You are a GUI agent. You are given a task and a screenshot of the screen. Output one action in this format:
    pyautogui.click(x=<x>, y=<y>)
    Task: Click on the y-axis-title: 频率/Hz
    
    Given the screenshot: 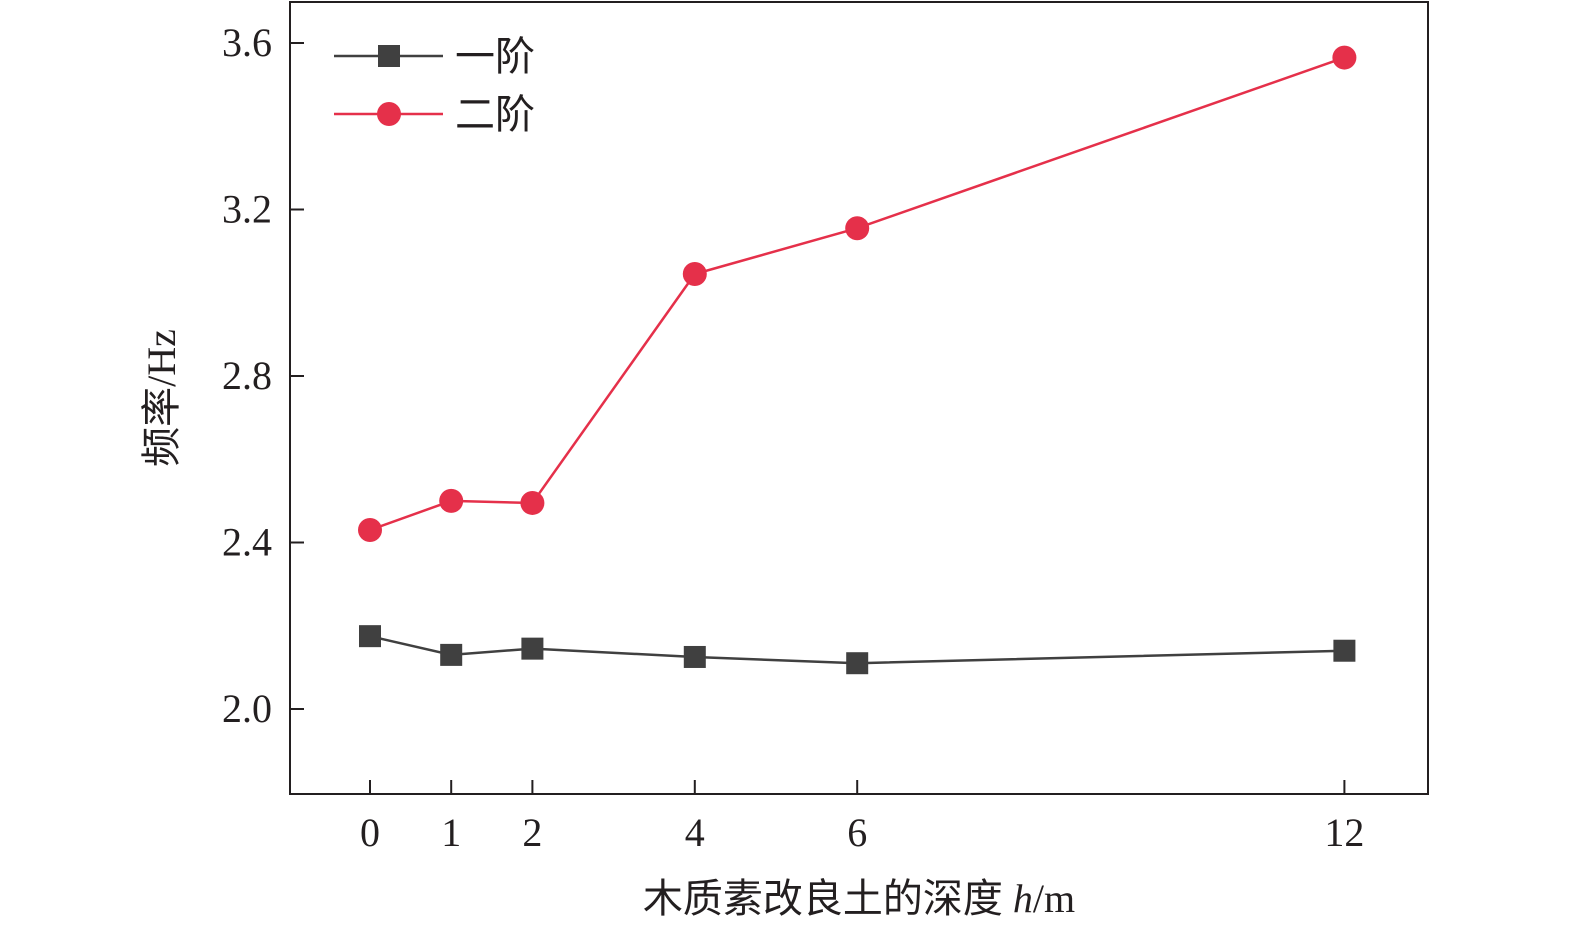 What is the action you would take?
    pyautogui.click(x=161, y=398)
    